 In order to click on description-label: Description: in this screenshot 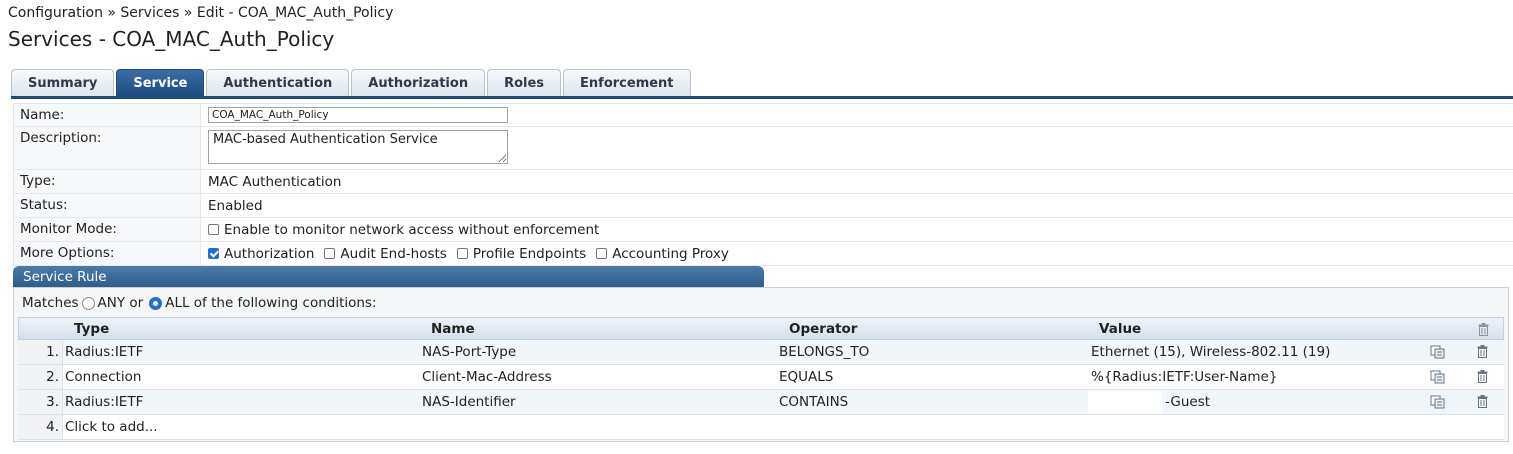, I will do `click(107, 148)`.